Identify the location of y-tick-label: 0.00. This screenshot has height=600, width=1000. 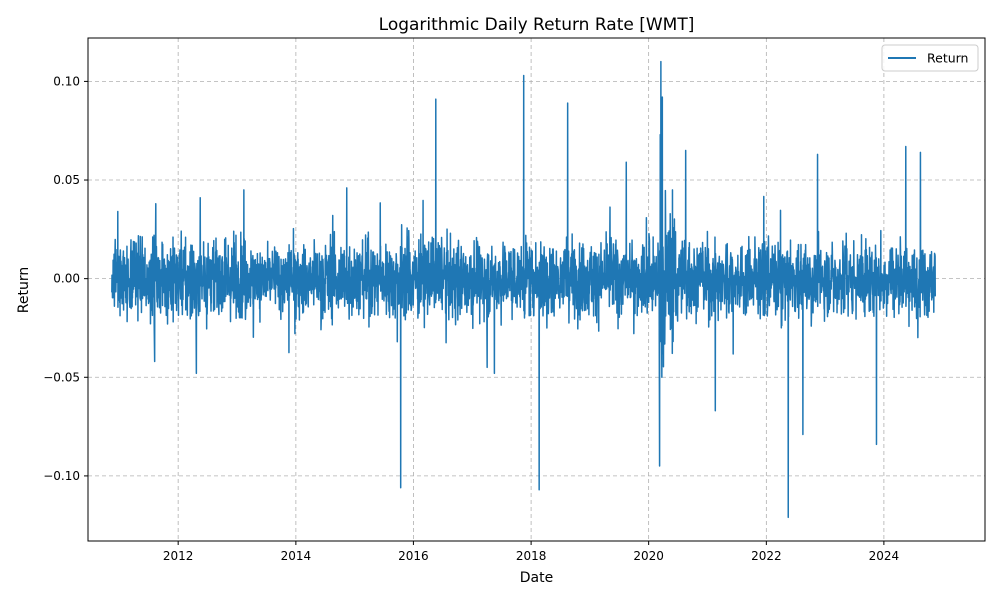
(66, 279).